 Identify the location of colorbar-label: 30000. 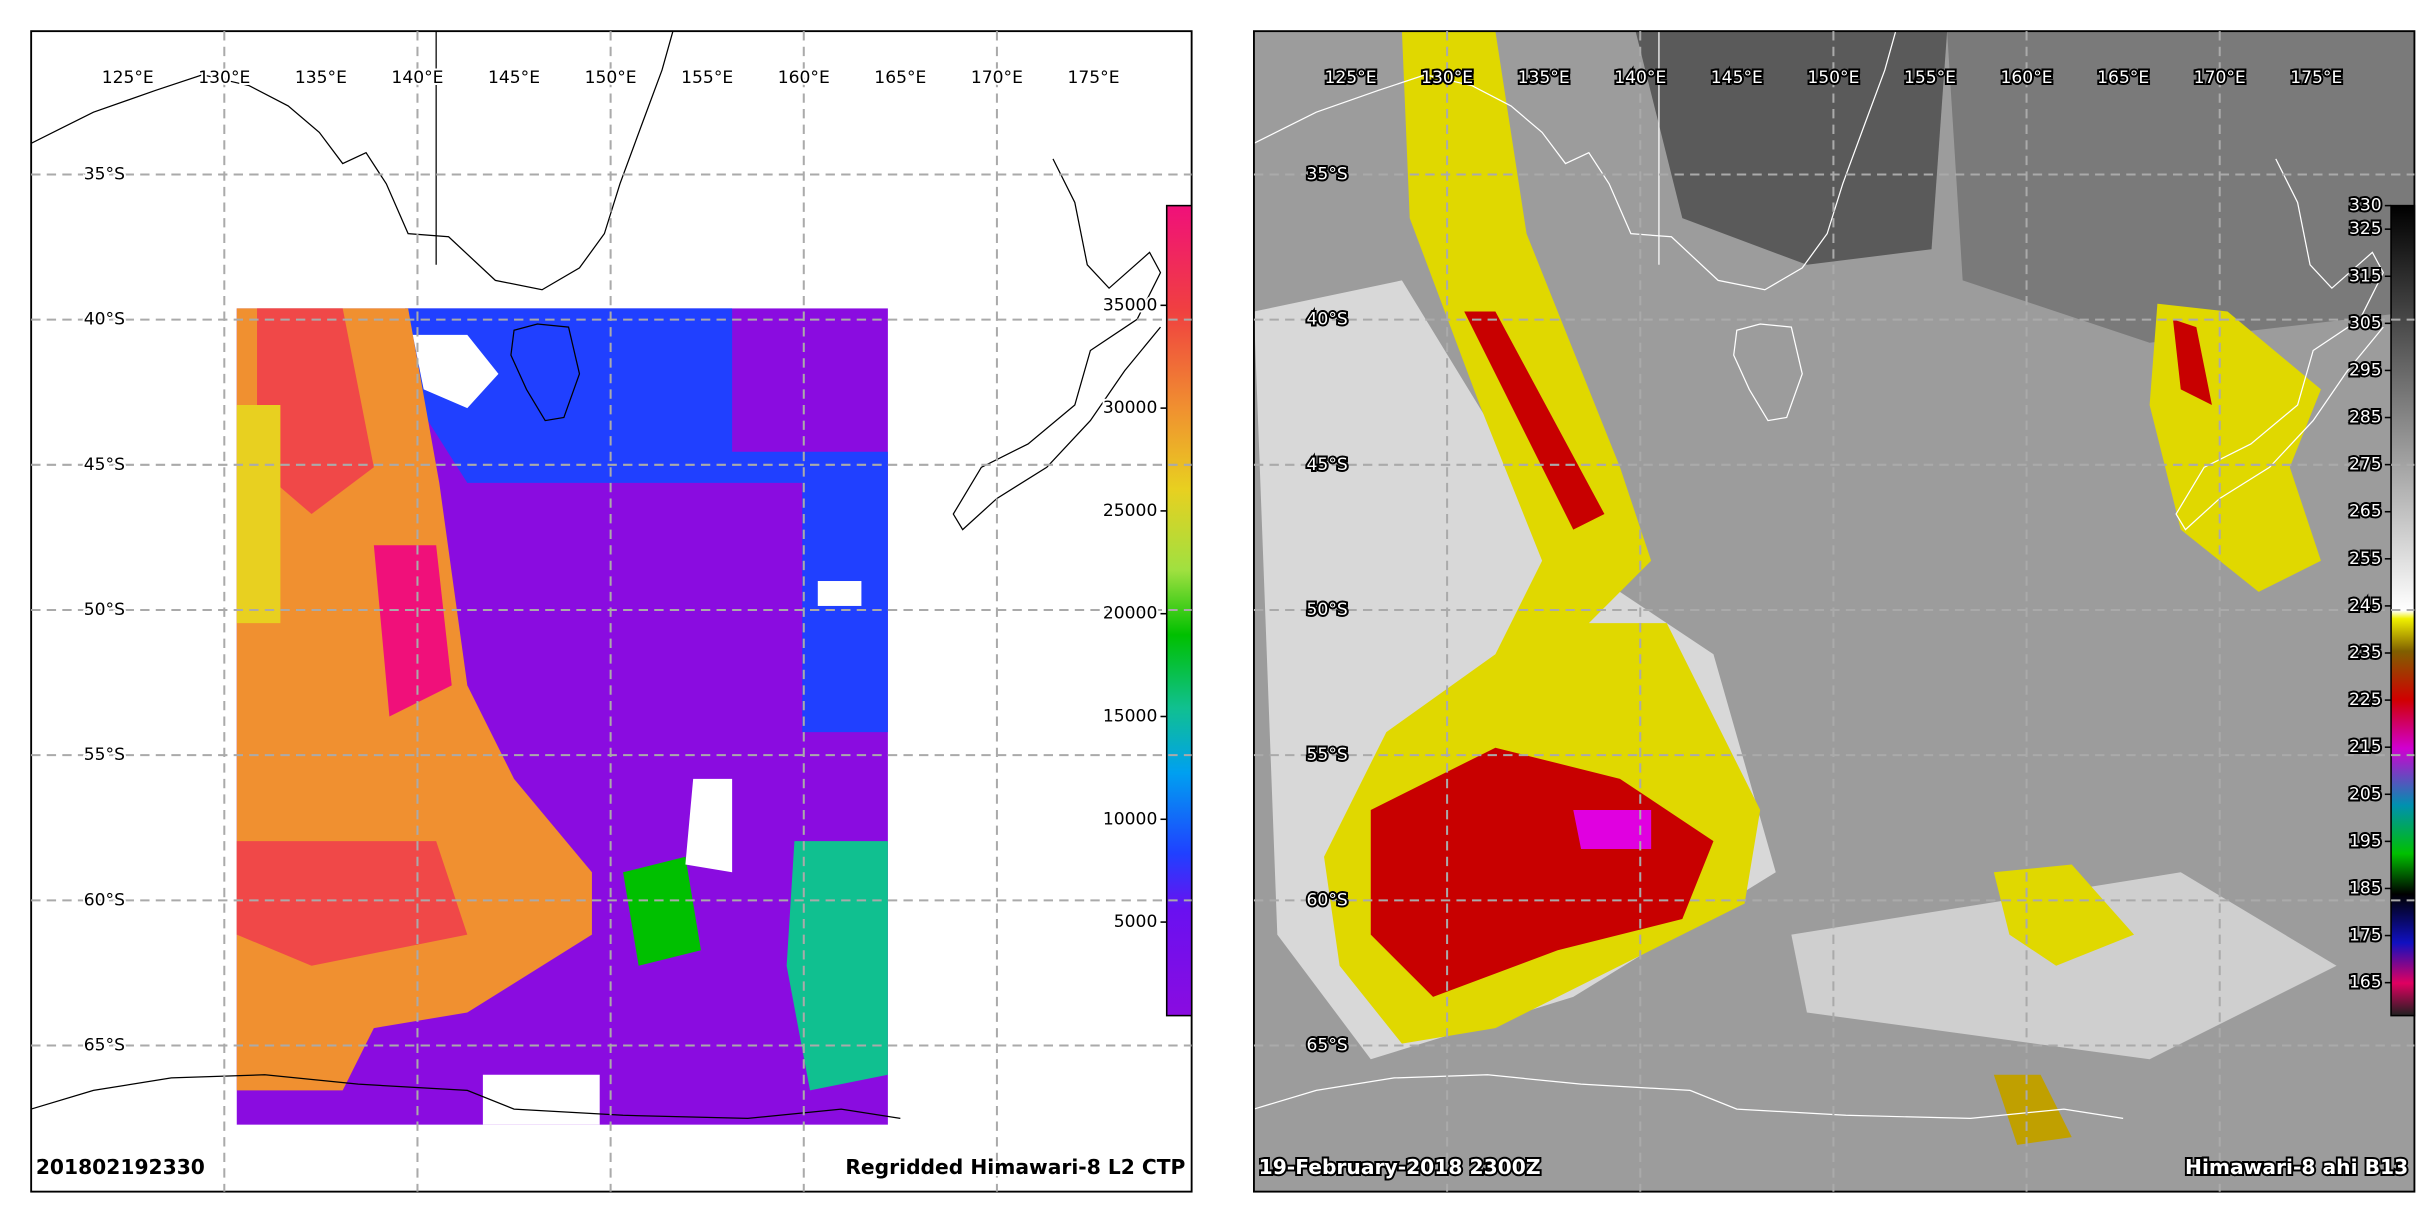
(1130, 408).